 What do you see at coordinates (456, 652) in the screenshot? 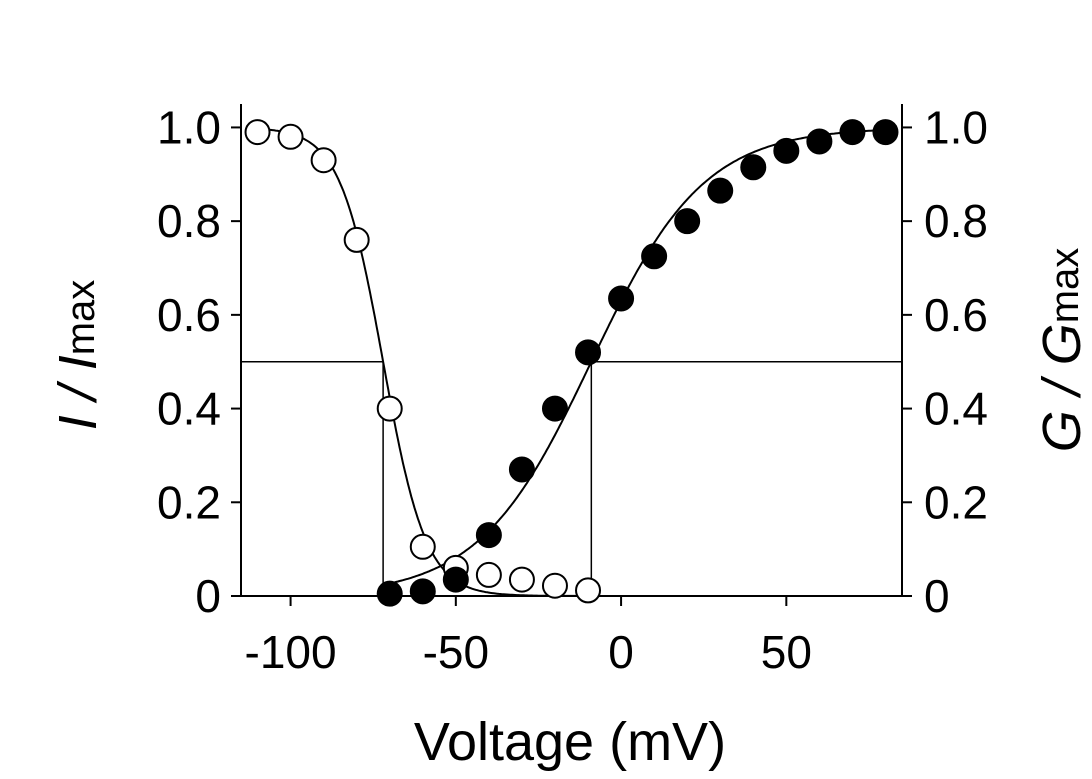
I see `x-tick-label: -50` at bounding box center [456, 652].